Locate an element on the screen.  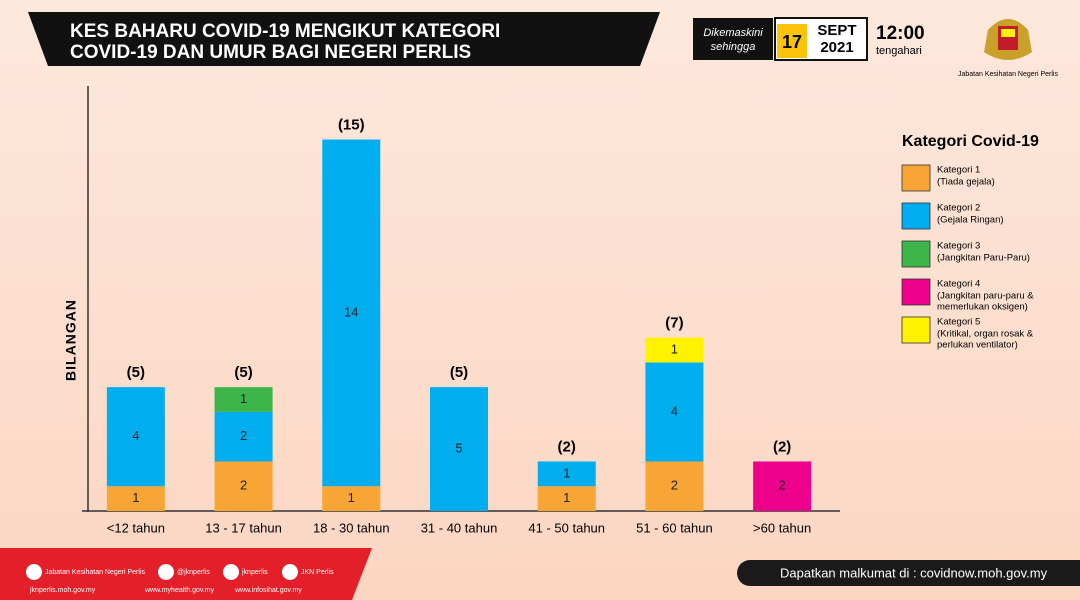
x-tick-label: 13 - 17 tahun is located at coordinates (243, 527).